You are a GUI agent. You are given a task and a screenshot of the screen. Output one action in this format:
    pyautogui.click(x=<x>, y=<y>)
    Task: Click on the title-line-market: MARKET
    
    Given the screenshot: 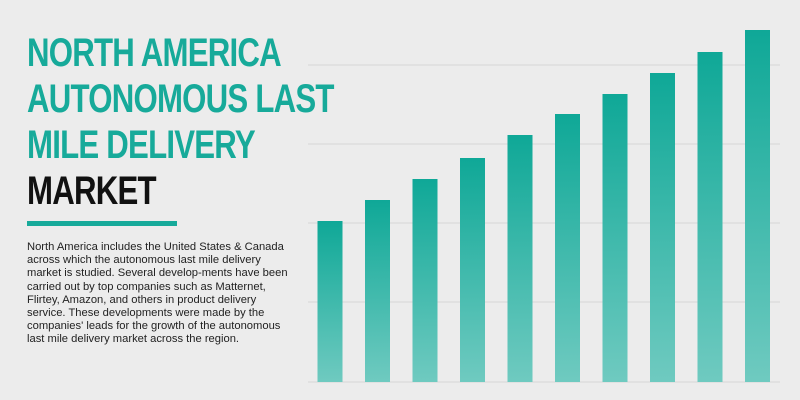 What is the action you would take?
    pyautogui.click(x=92, y=191)
    